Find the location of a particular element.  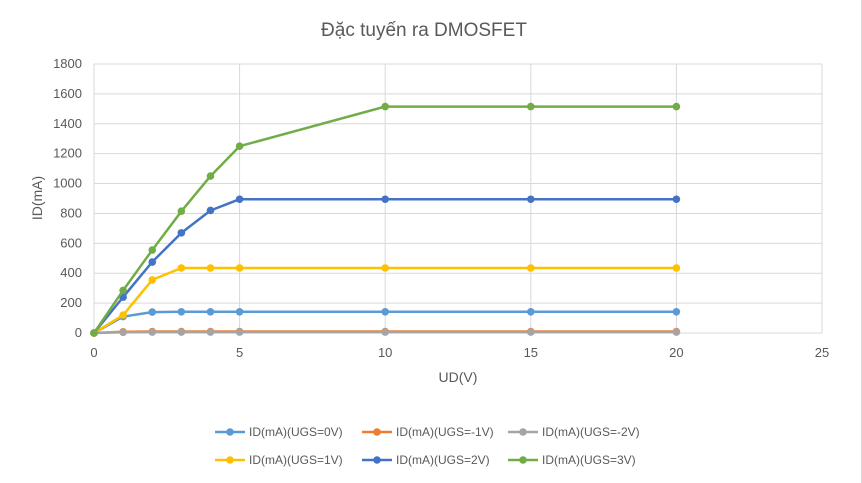

x-tick-label: 10 is located at coordinates (385, 352).